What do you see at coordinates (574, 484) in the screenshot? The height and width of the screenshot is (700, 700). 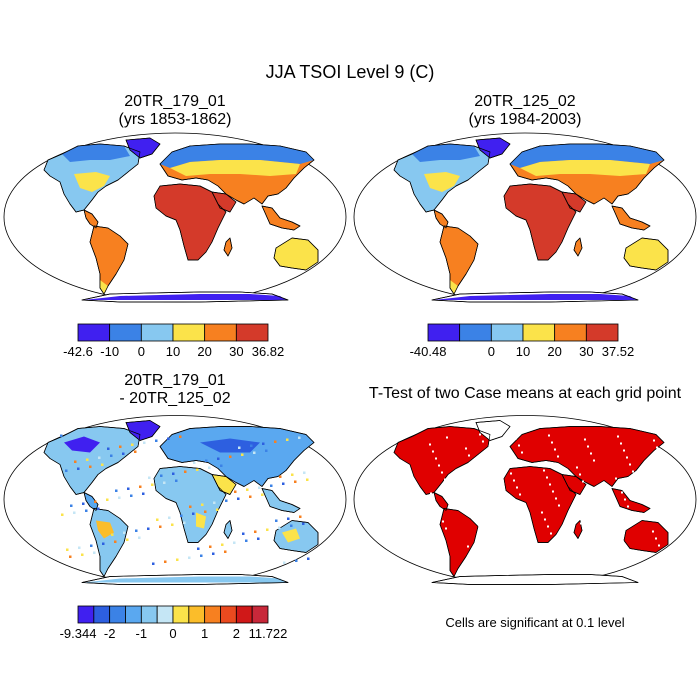 I see `coastline-arabia` at bounding box center [574, 484].